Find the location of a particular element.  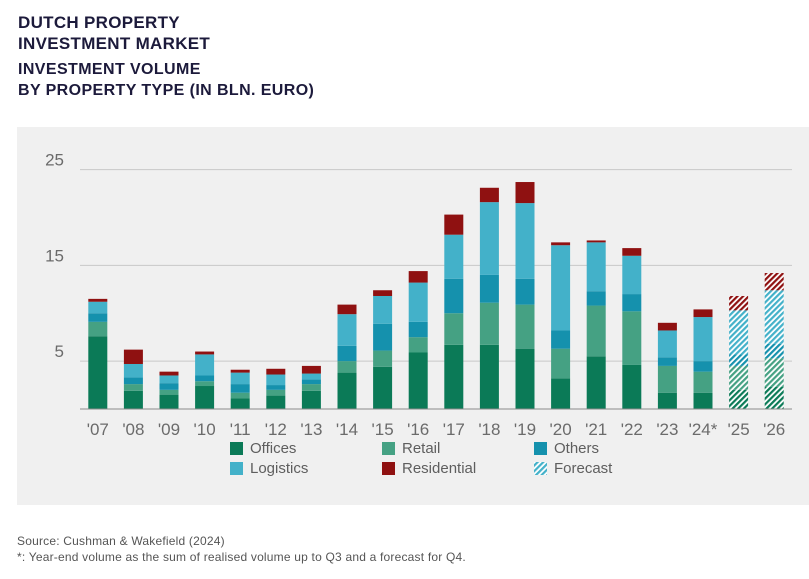

chart-title-line-1: DUTCH PROPERTY is located at coordinates (99, 22).